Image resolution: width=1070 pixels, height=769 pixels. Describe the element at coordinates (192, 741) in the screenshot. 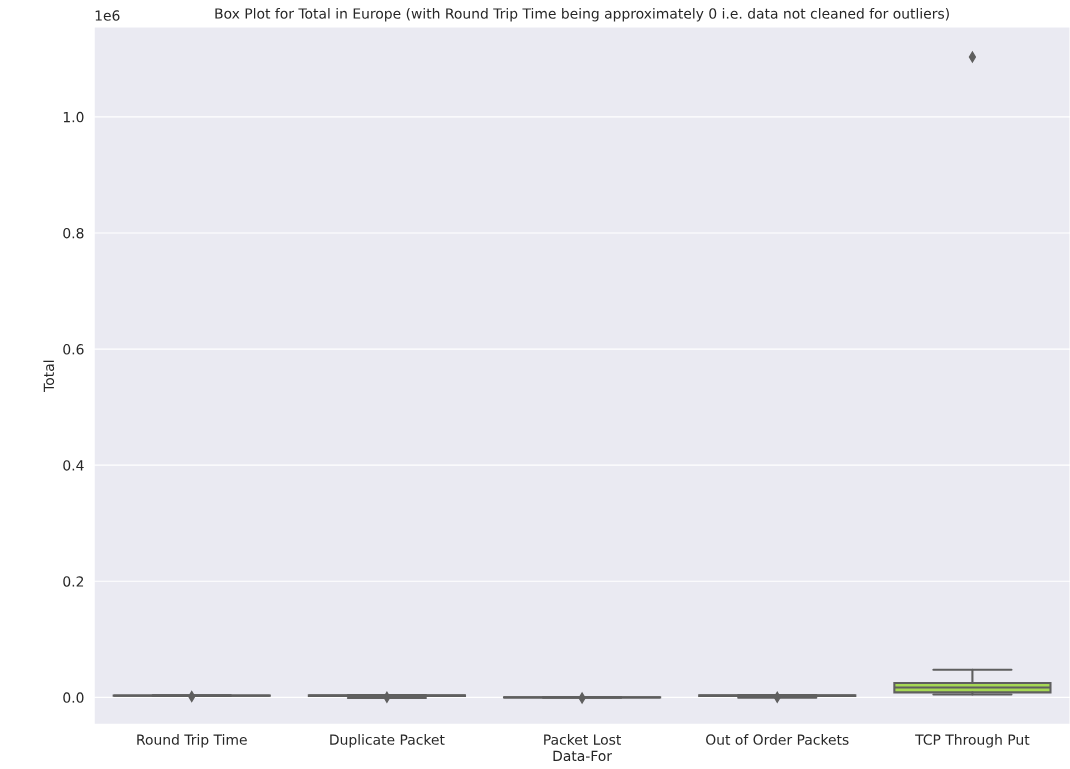

I see `x-tick-label: Round Trip Time` at that location.